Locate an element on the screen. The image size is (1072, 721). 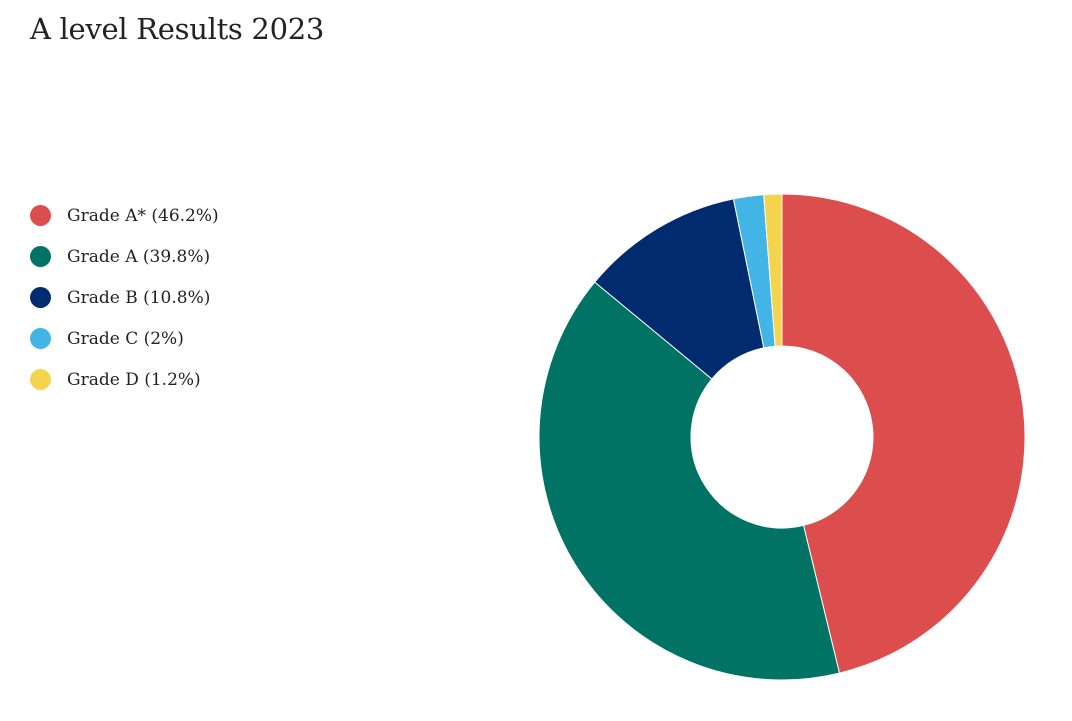
legend-swatch-grade-b is located at coordinates (40, 297).